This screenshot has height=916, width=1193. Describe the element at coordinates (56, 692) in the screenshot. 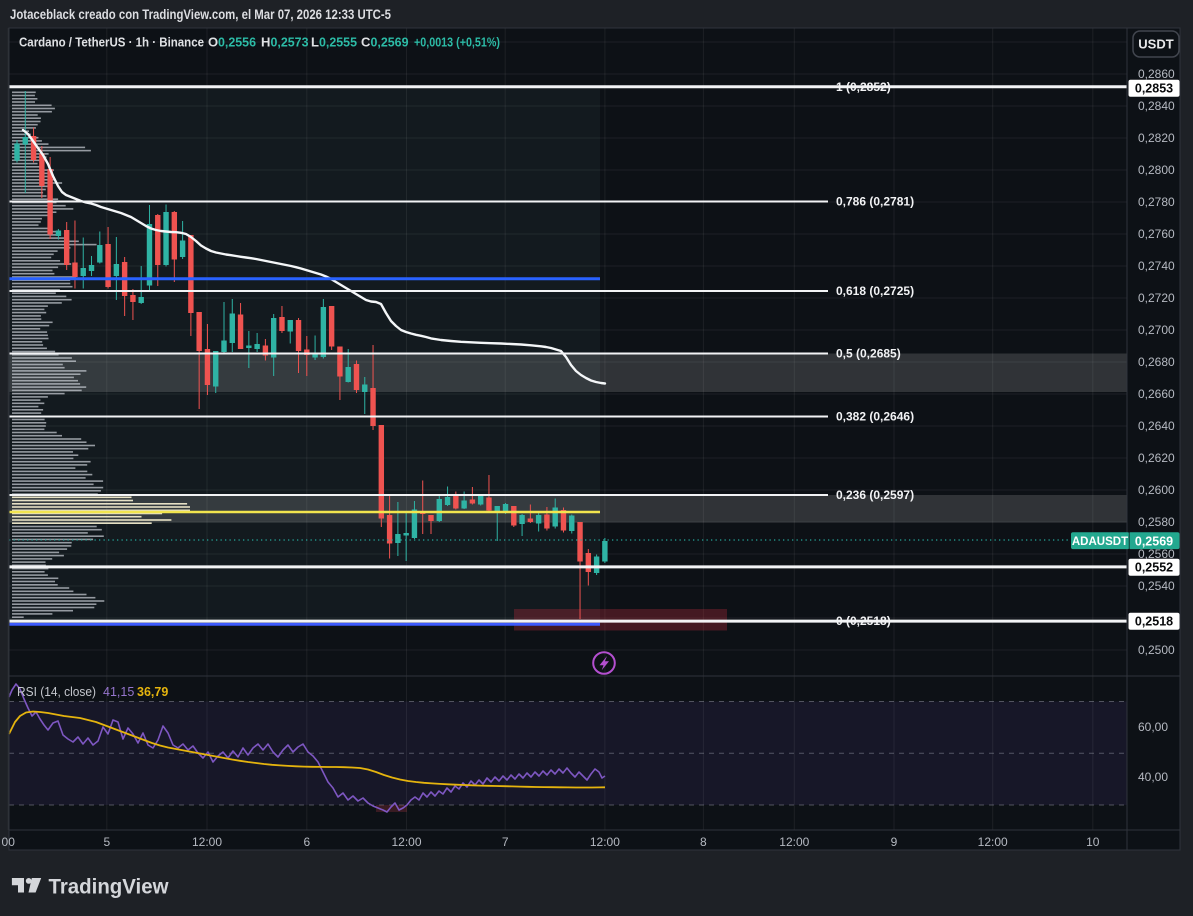

I see `svg-text: RSI (14, close)` at that location.